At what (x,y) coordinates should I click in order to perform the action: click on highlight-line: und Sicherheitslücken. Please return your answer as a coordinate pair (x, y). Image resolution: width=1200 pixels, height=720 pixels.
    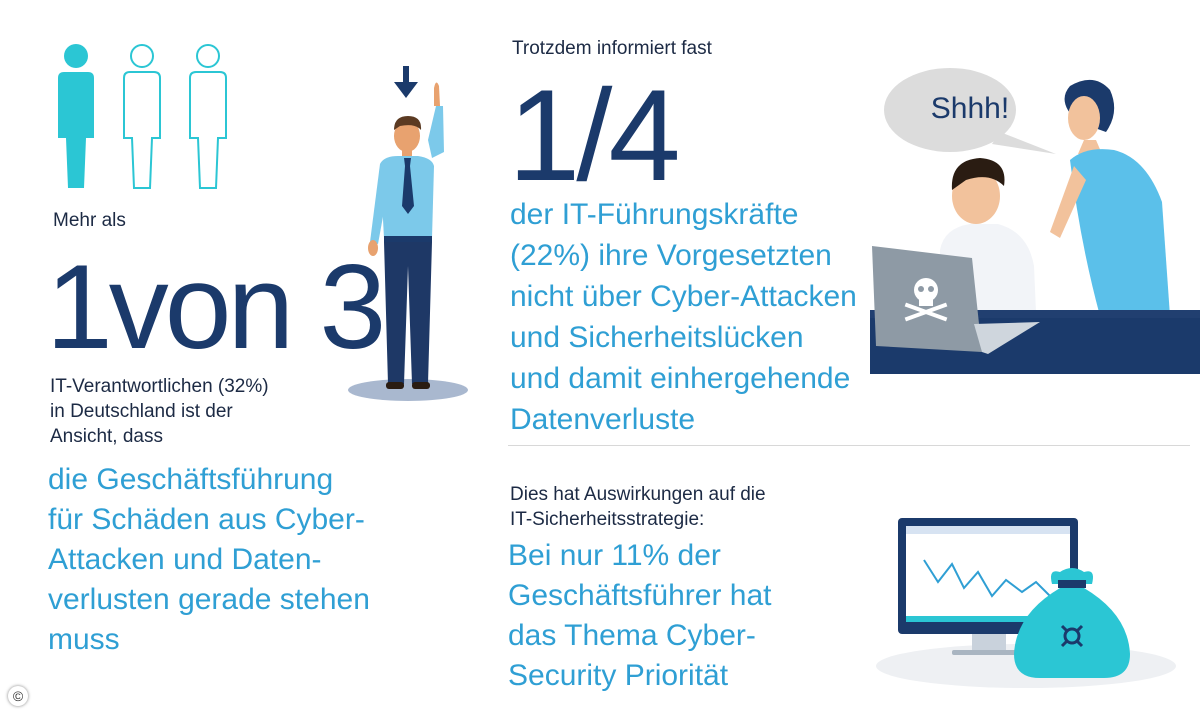
    Looking at the image, I should click on (657, 337).